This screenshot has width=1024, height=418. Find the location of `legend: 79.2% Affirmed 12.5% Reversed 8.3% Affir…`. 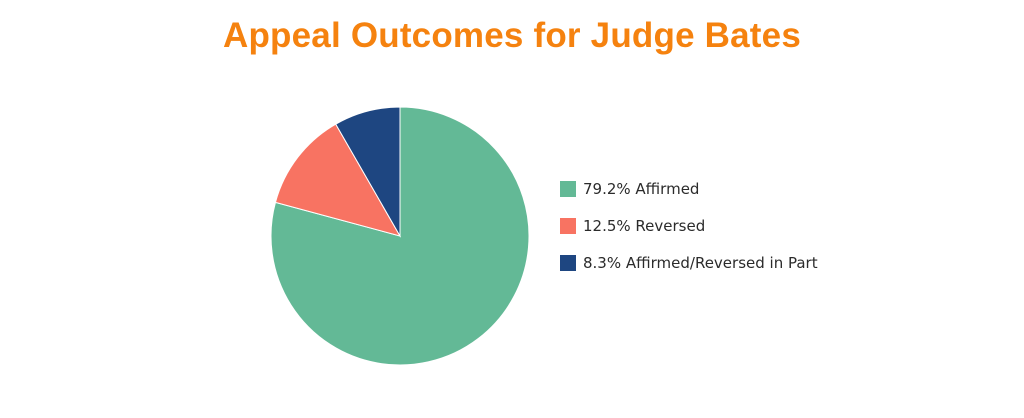

legend: 79.2% Affirmed 12.5% Reversed 8.3% Affir… is located at coordinates (689, 233).